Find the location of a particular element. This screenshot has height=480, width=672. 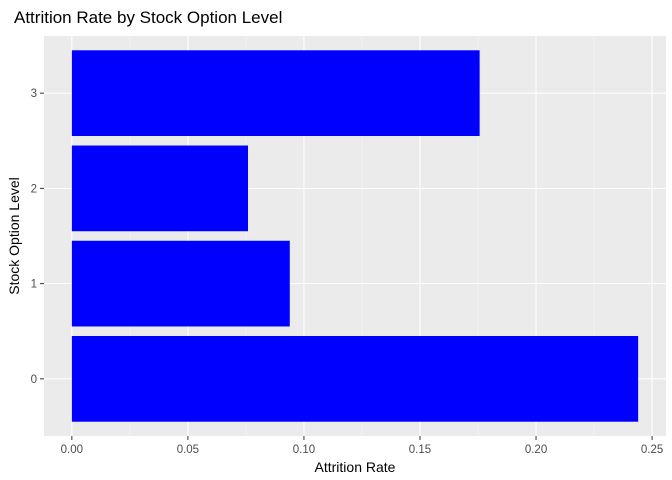

chart-title: Attrition Rate by Stock Option Level is located at coordinates (148, 17).